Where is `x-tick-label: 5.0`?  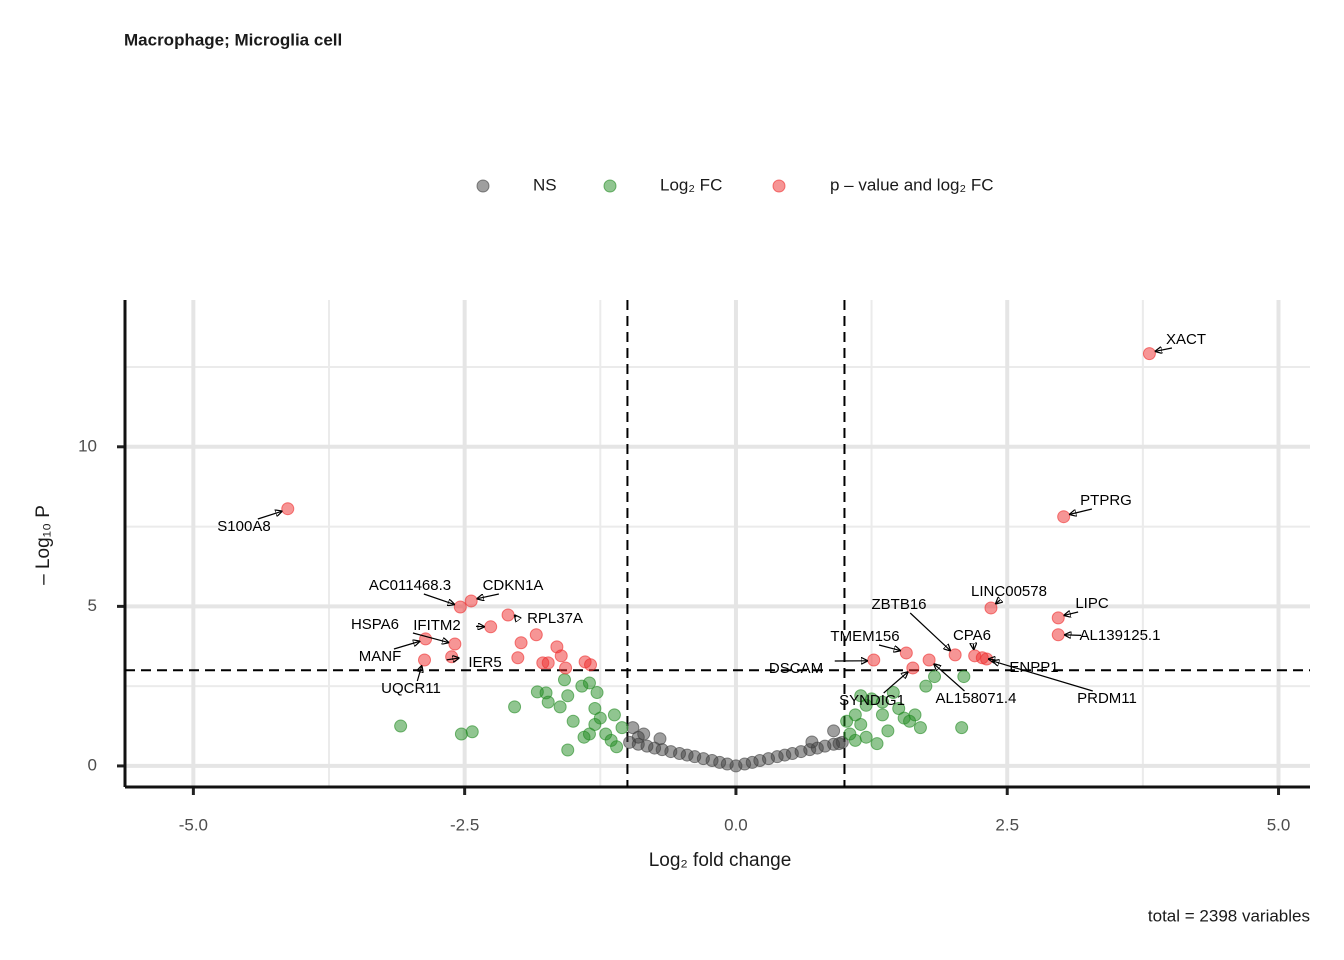 x-tick-label: 5.0 is located at coordinates (1279, 824).